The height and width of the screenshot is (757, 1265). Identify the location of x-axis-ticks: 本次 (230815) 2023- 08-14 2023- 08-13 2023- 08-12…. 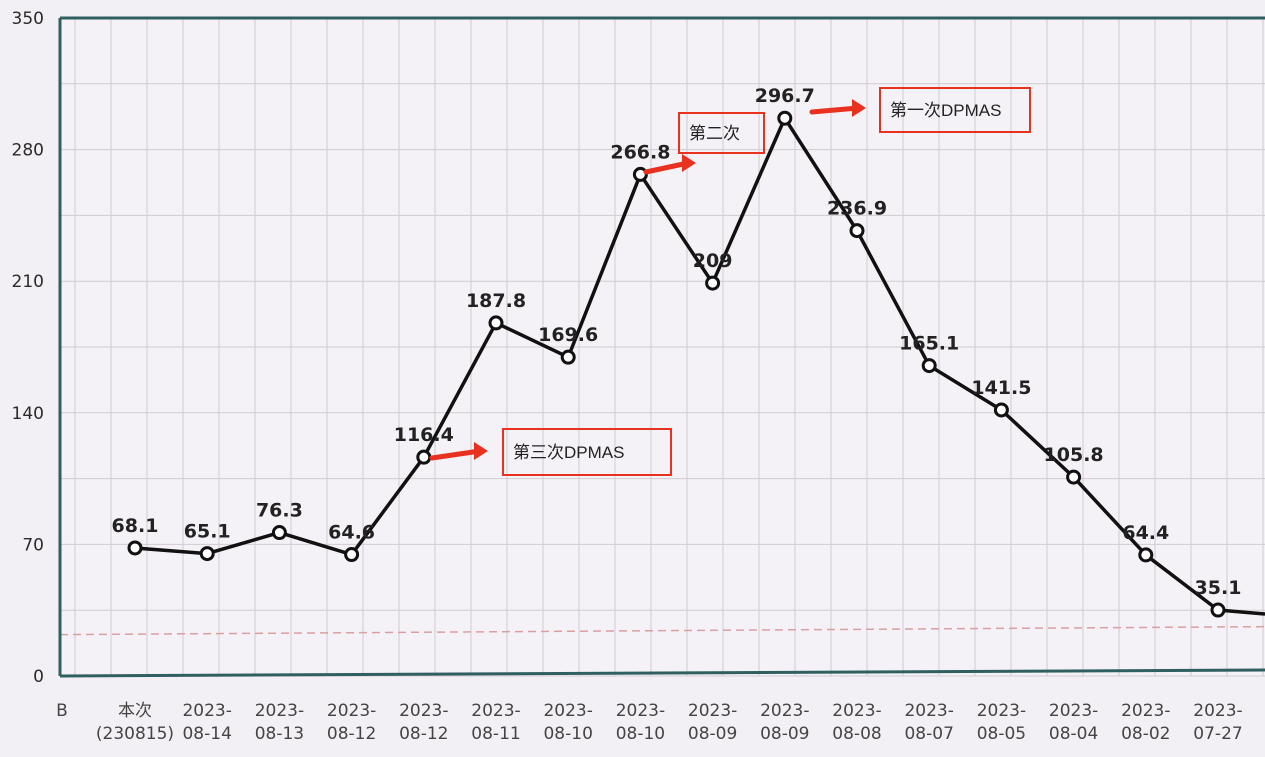
(669, 722).